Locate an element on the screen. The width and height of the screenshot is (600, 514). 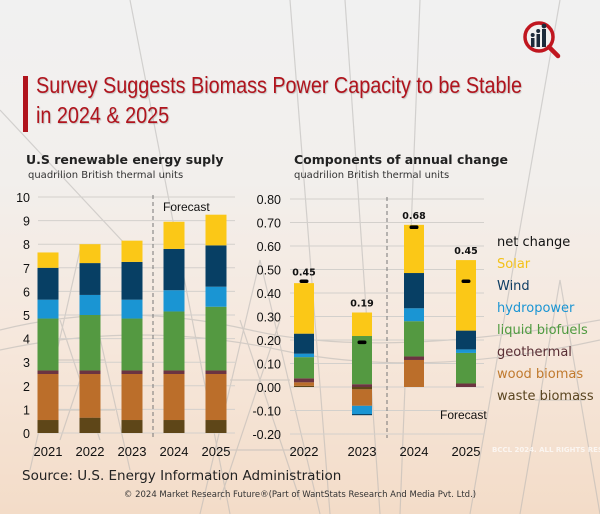
right-bar-2024-geothermal is located at coordinates (414, 358).